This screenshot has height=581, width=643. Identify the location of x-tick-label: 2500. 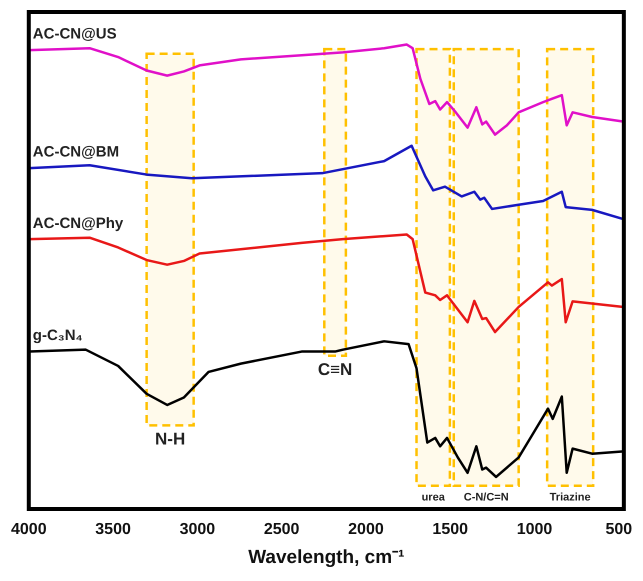
(282, 529).